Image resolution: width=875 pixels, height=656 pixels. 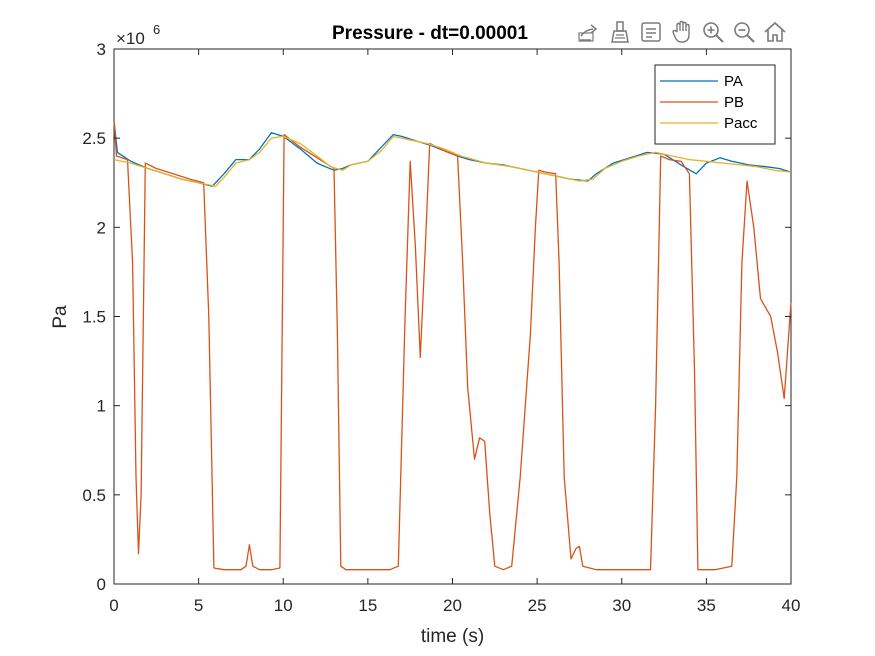 What do you see at coordinates (94, 138) in the screenshot?
I see `y-tick-label: 2.5` at bounding box center [94, 138].